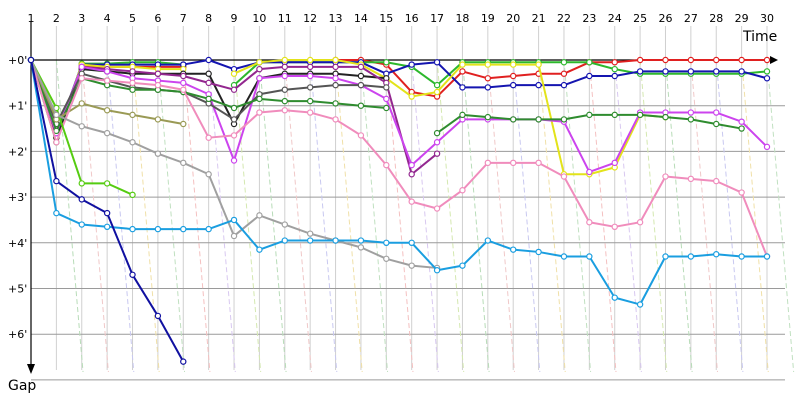 This screenshot has height=400, width=800. Describe the element at coordinates (81, 18) in the screenshot. I see `x-tick-label: 3` at that location.